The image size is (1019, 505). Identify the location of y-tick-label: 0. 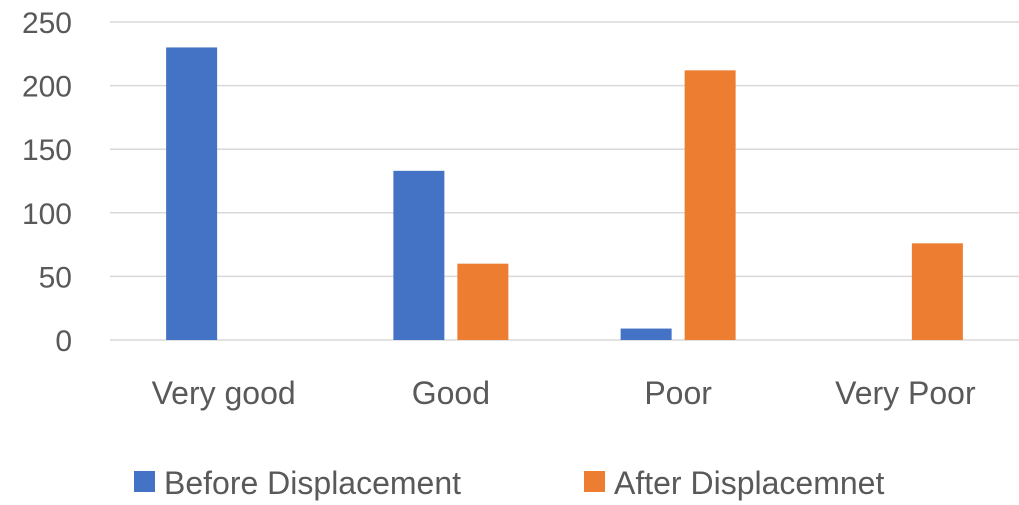
(63, 341).